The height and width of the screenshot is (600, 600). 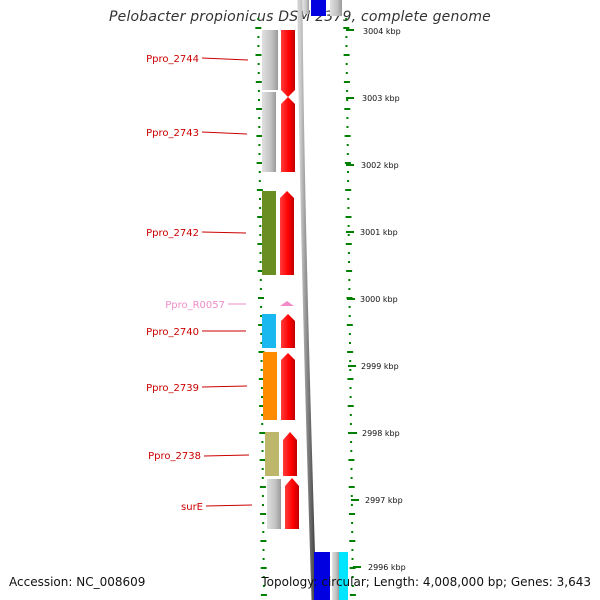 What do you see at coordinates (172, 332) in the screenshot?
I see `gene-label: Ppro_2740` at bounding box center [172, 332].